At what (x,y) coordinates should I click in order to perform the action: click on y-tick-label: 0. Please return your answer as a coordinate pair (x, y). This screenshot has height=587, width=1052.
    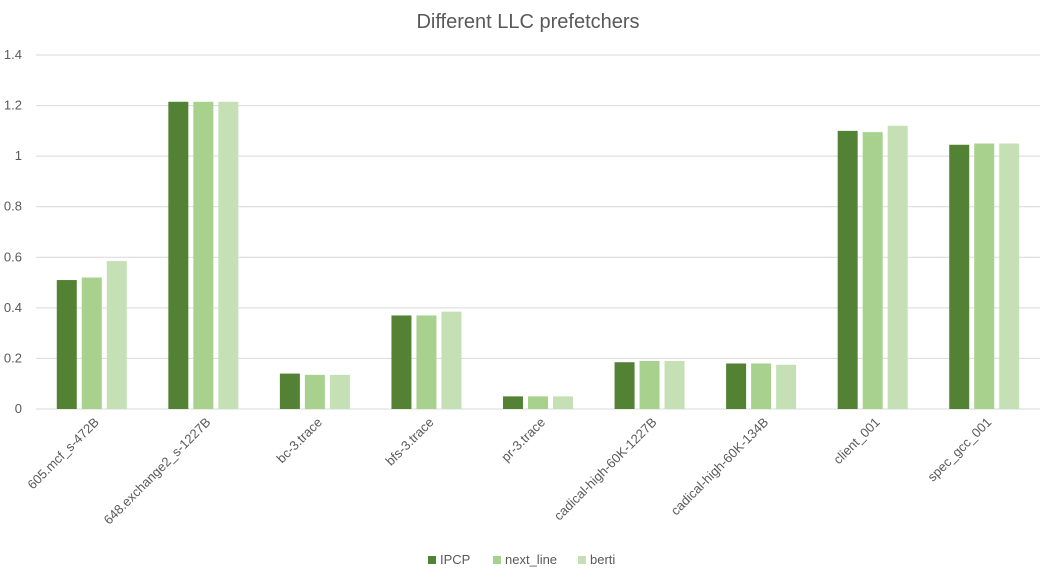
    Looking at the image, I should click on (18, 408).